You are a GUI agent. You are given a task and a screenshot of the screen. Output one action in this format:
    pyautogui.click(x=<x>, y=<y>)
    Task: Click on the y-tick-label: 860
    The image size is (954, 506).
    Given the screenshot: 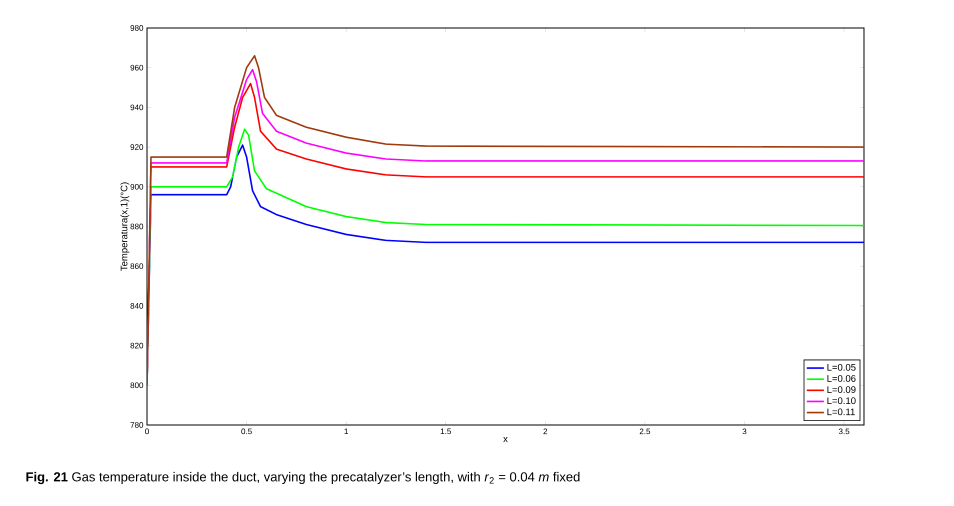 What is the action you would take?
    pyautogui.click(x=137, y=266)
    